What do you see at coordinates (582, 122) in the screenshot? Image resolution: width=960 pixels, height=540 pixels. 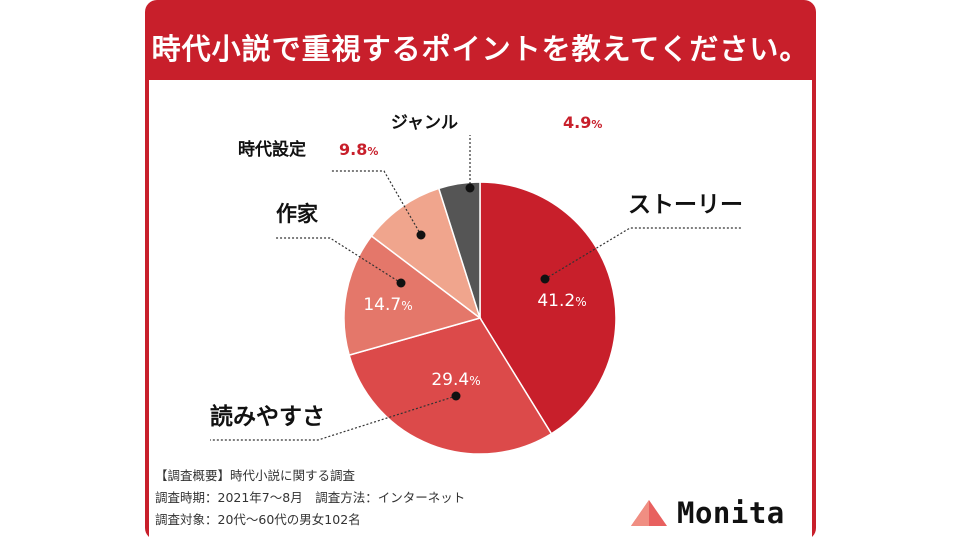 I see `value-label-genre: 4.9%` at bounding box center [582, 122].